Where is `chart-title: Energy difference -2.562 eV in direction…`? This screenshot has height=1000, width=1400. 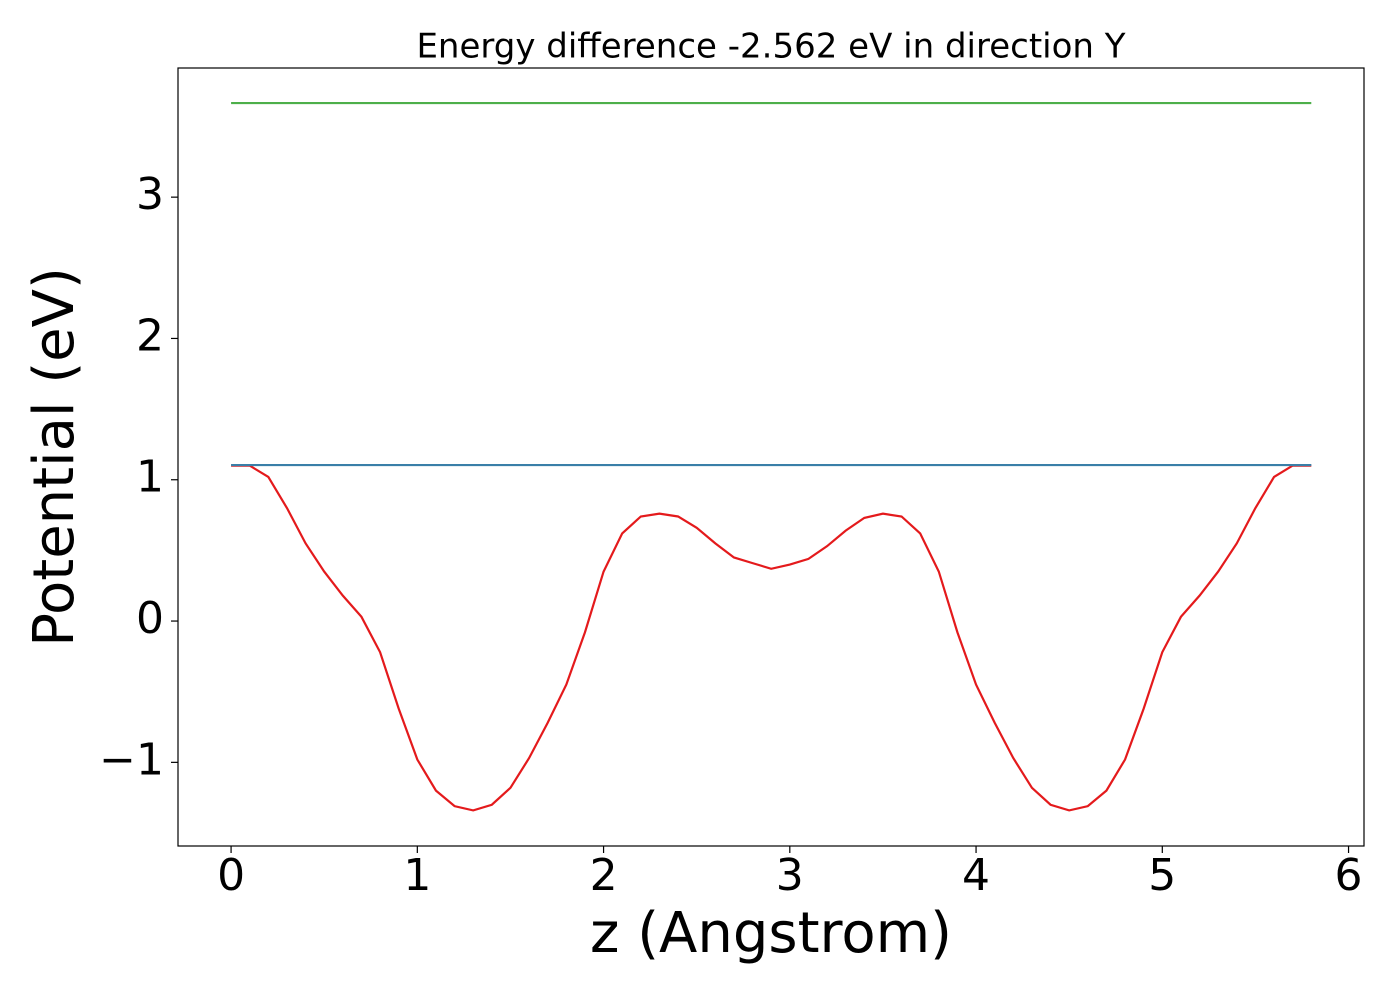
chart-title: Energy difference -2.562 eV in direction… is located at coordinates (770, 47).